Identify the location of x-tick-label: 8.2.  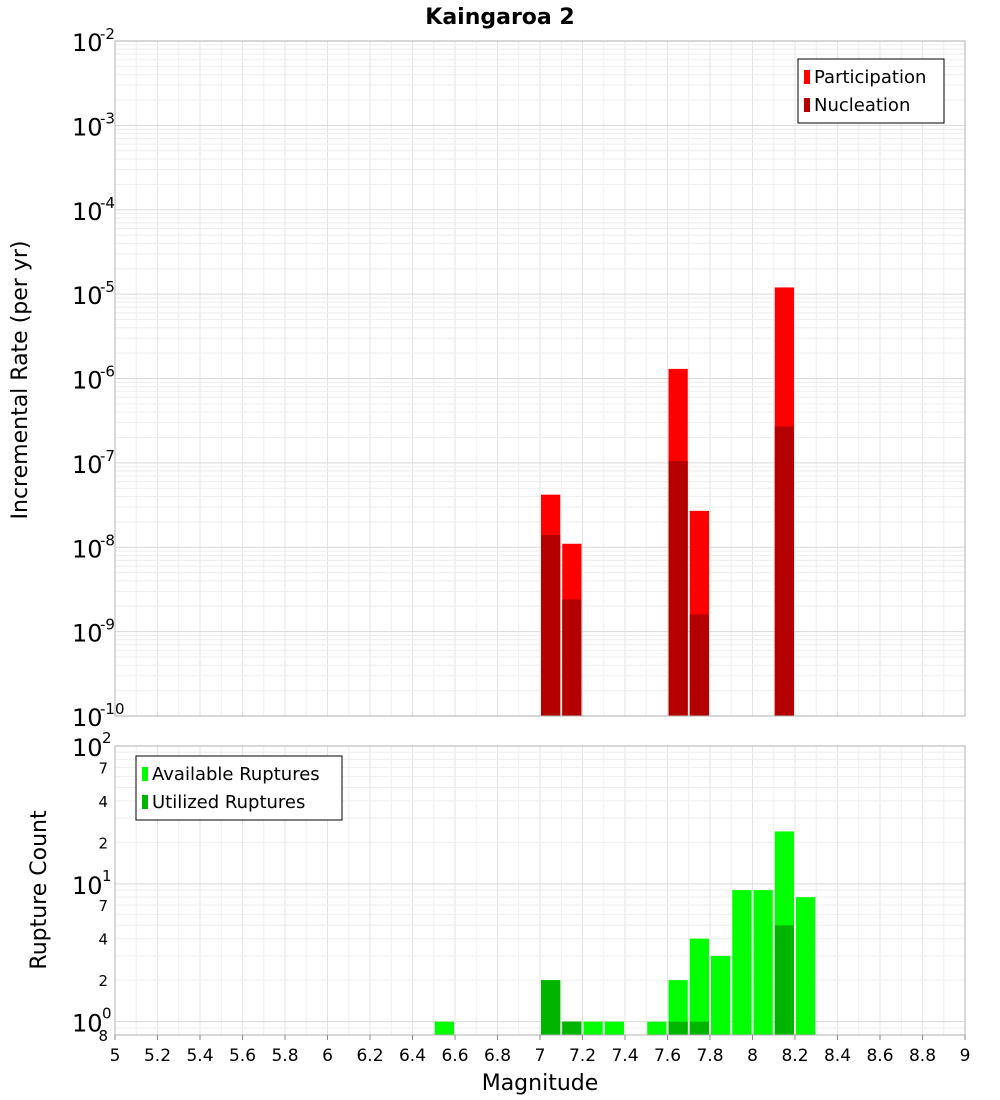
(794, 1056).